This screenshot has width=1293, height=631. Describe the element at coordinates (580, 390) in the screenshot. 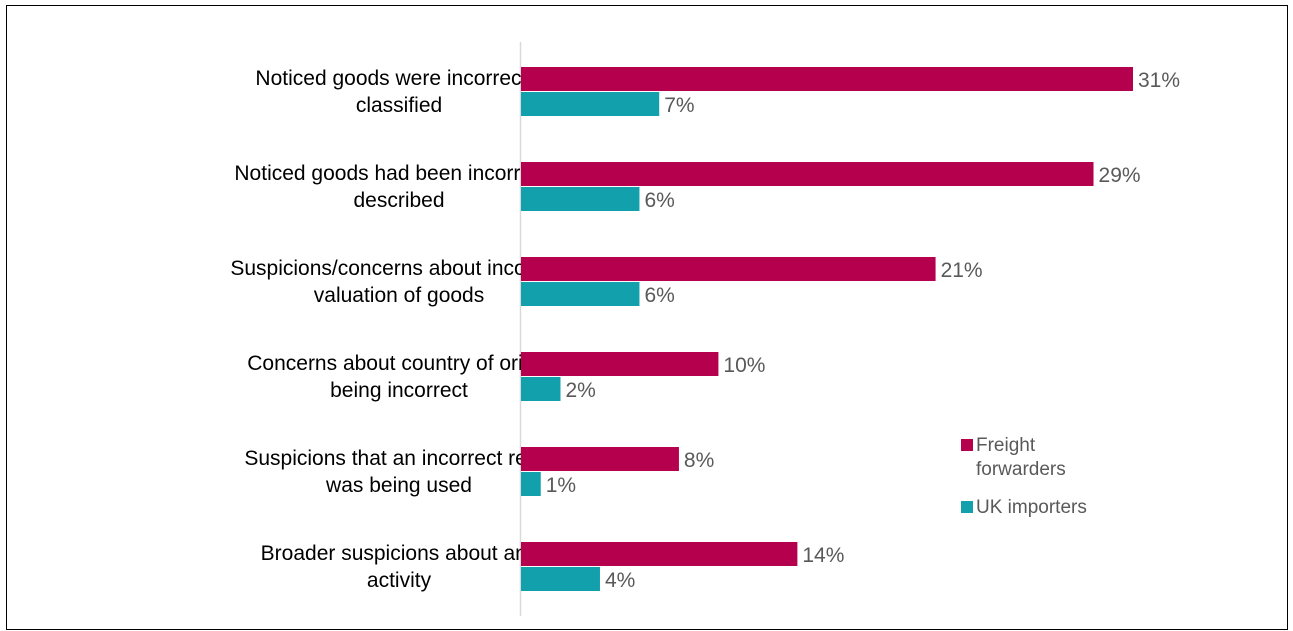

I see `value-label: 2%` at that location.